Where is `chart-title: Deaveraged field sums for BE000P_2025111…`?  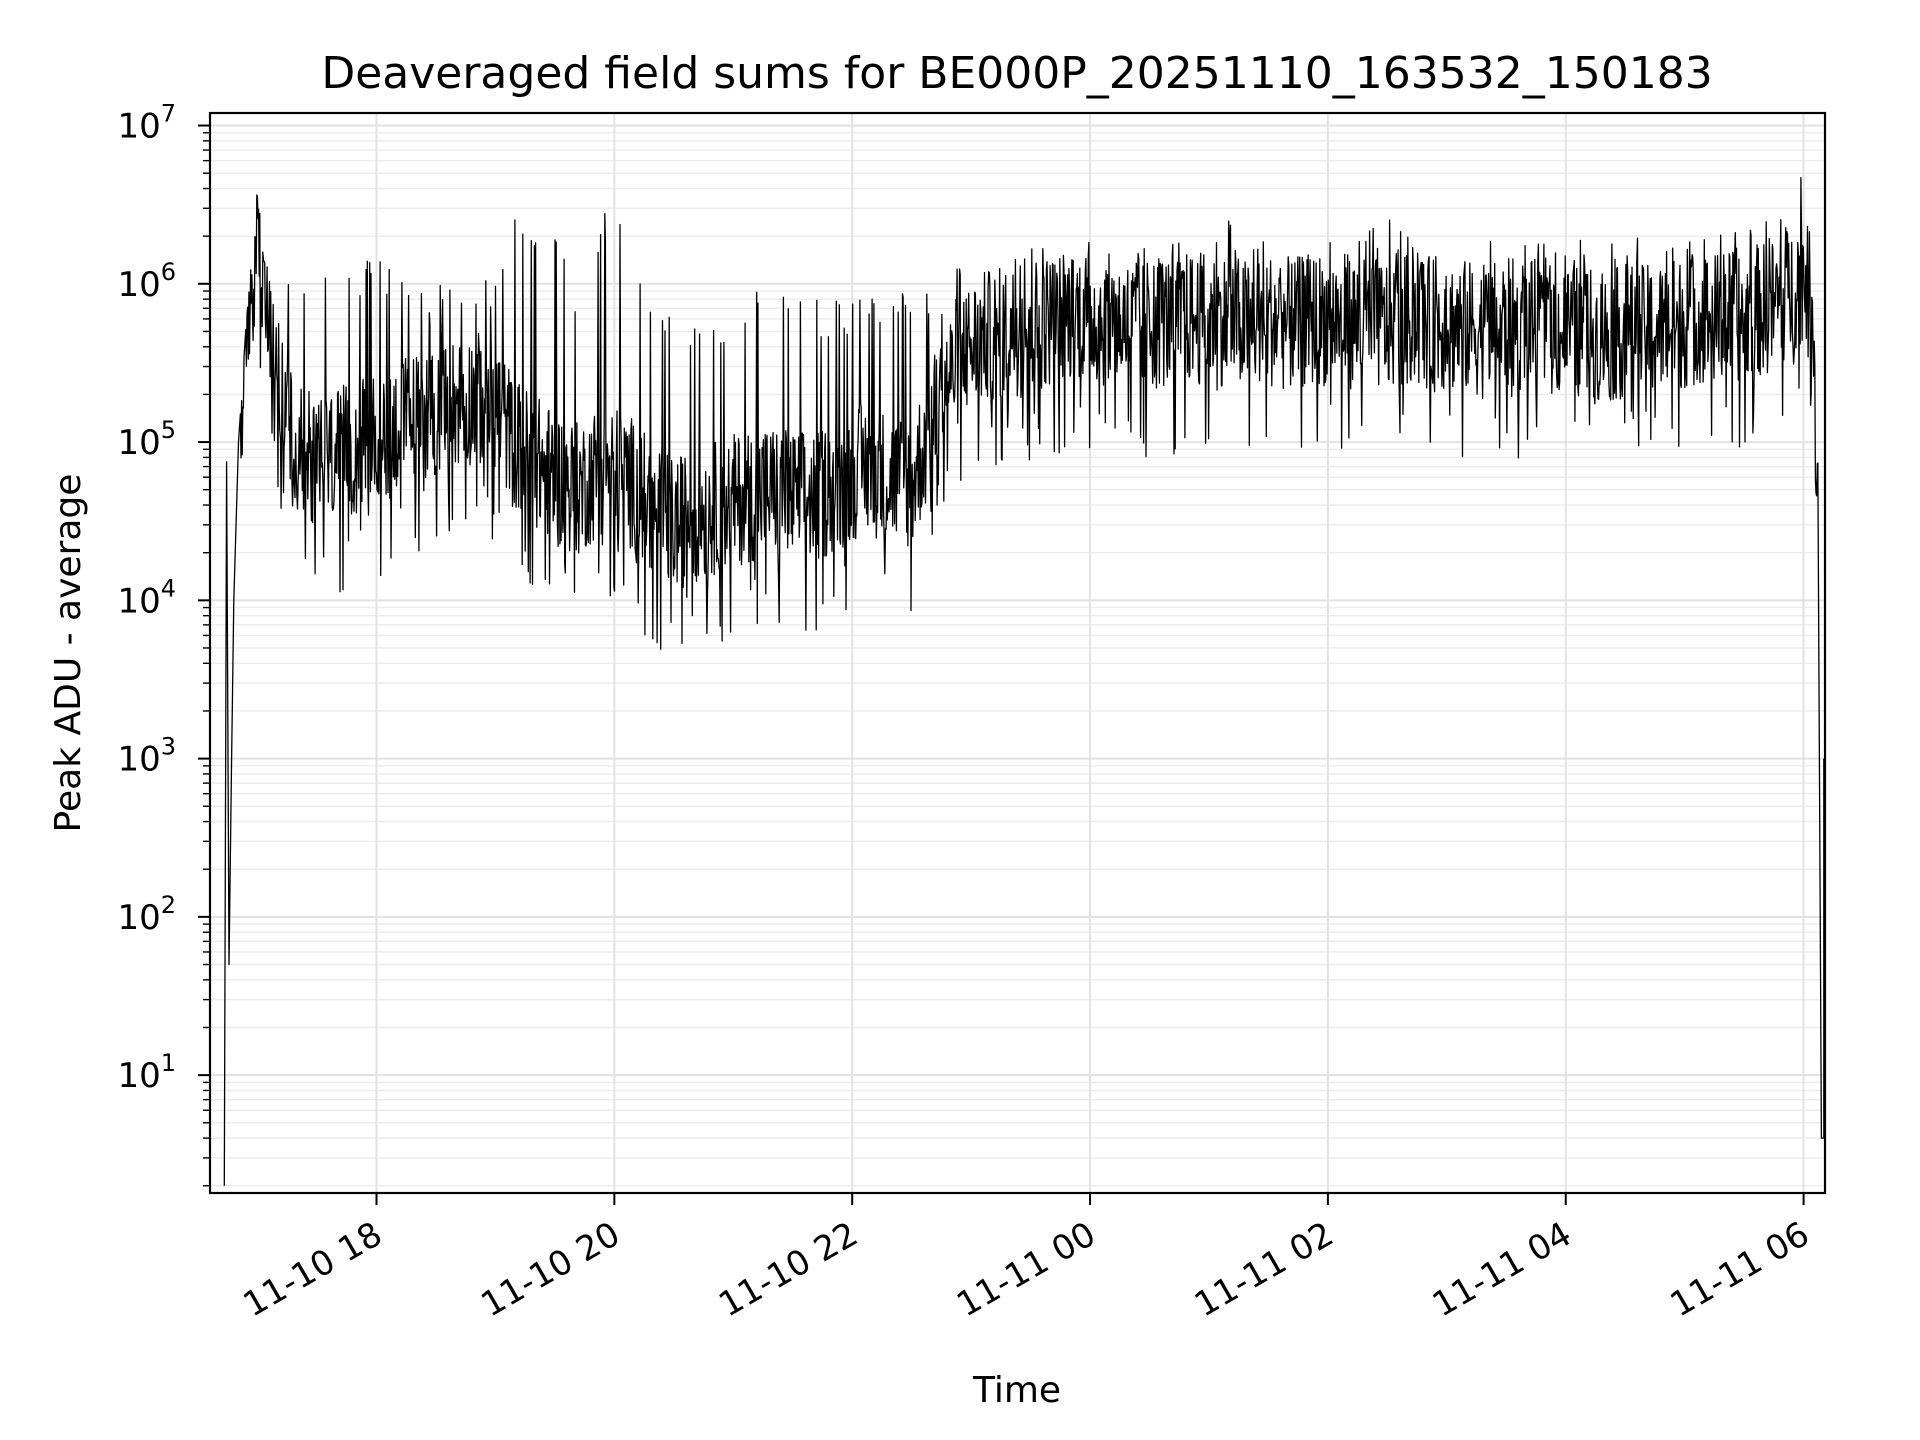 chart-title: Deaveraged field sums for BE000P_2025111… is located at coordinates (1016, 73).